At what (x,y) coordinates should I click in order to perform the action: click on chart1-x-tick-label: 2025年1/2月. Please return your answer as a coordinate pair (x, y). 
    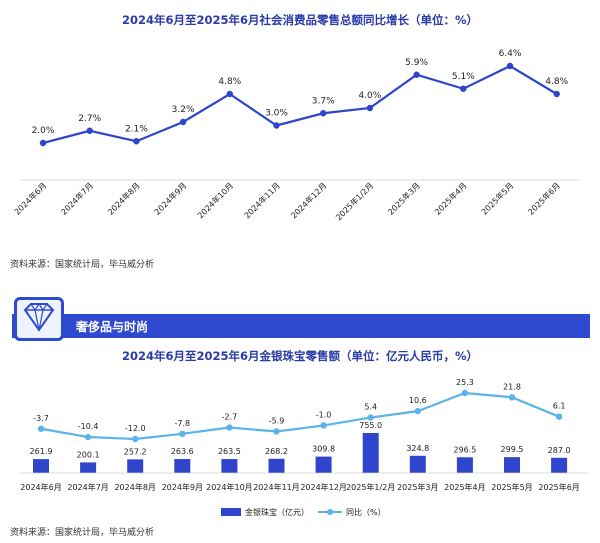
    Looking at the image, I should click on (354, 201).